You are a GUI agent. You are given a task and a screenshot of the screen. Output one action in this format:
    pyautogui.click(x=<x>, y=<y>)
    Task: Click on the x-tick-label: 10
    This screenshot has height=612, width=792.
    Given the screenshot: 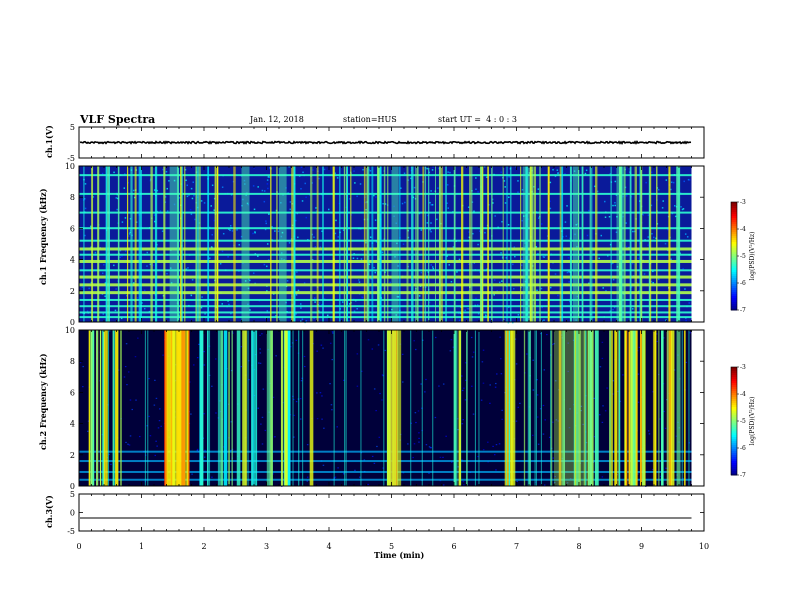 What is the action you would take?
    pyautogui.click(x=704, y=546)
    